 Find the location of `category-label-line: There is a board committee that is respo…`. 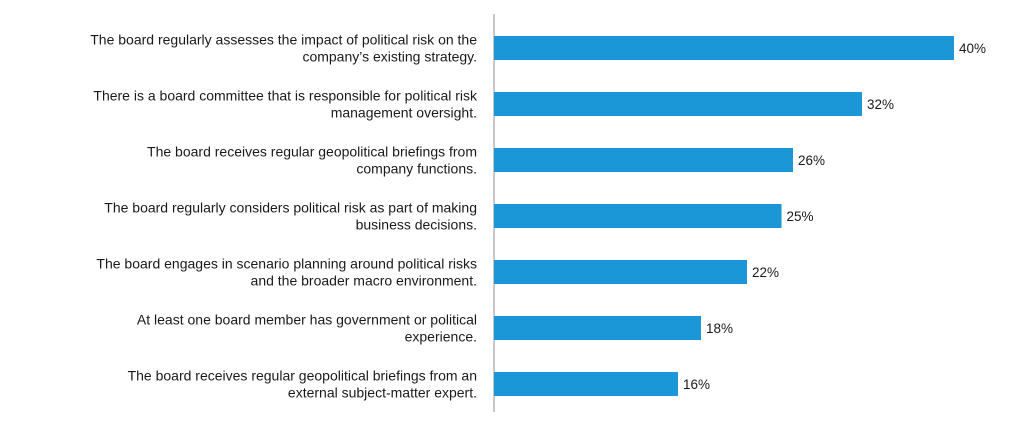

category-label-line: There is a board committee that is respo… is located at coordinates (285, 96).